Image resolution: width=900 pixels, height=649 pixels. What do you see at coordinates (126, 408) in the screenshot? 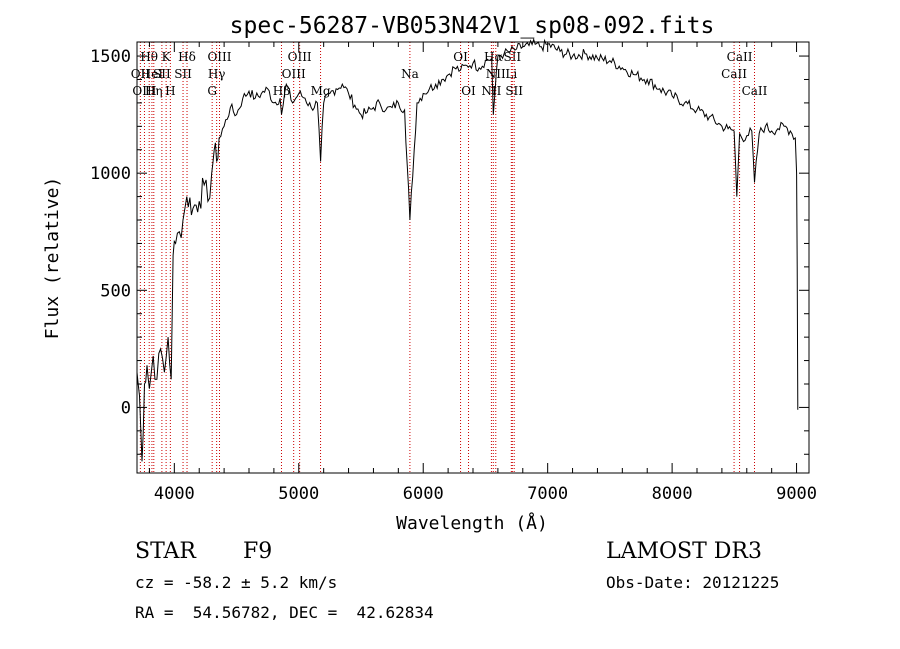
I see `y-tick-label-0: 0` at bounding box center [126, 408].